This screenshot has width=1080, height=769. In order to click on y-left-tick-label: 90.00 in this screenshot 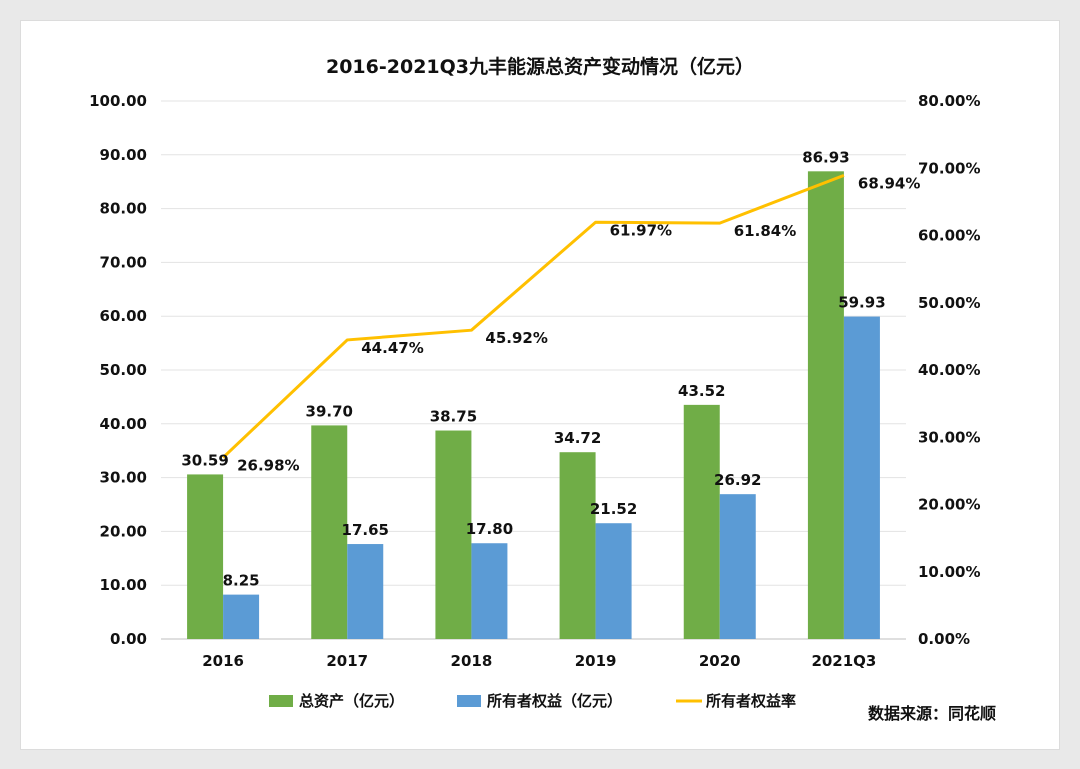, I will do `click(123, 155)`.